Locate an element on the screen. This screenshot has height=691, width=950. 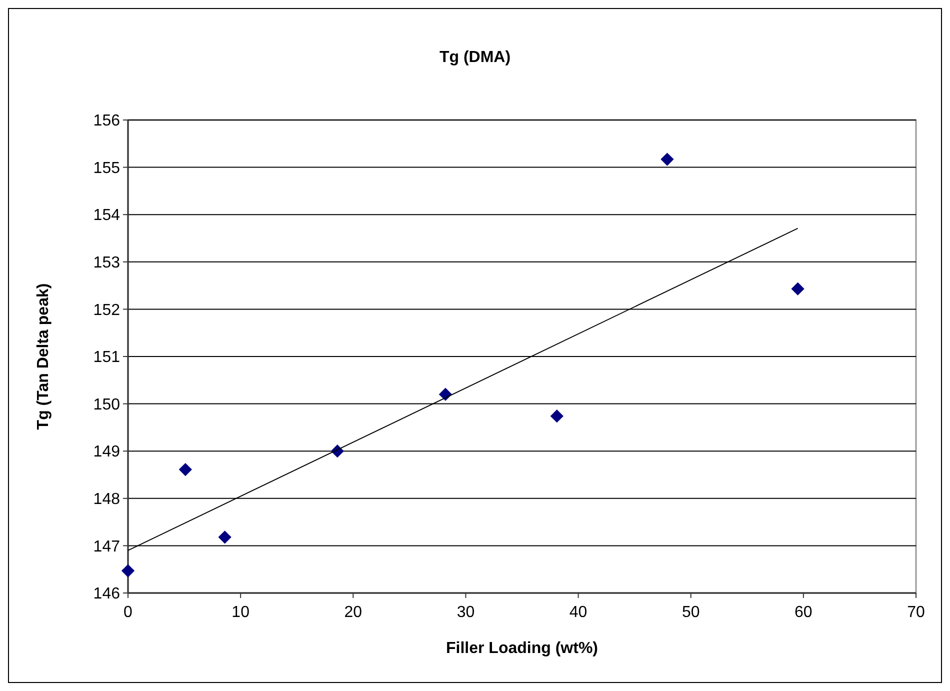
y-tick-label: 148 is located at coordinates (106, 499).